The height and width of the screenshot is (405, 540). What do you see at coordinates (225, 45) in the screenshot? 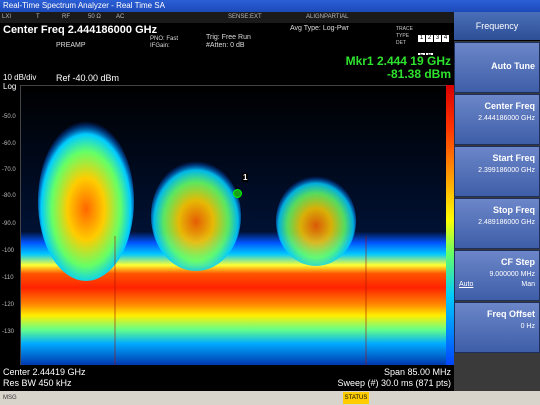
I see `atten-value: #Atten: 0 dB` at bounding box center [225, 45].